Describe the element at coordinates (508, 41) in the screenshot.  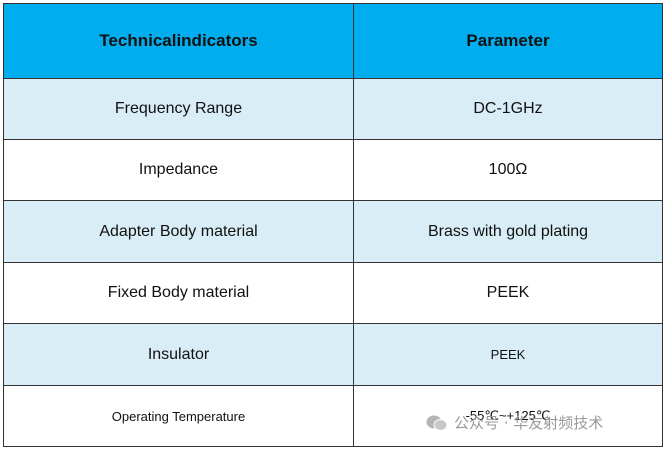
I see `header-cell: Parameter` at that location.